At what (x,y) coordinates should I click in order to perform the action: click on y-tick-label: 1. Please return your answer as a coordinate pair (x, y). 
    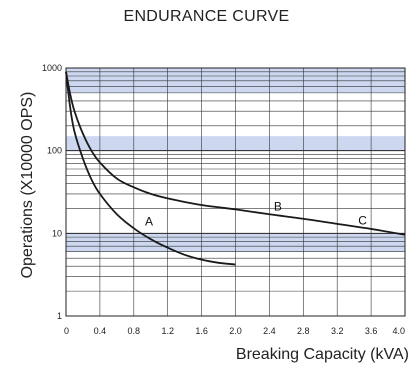
    Looking at the image, I should click on (59, 316).